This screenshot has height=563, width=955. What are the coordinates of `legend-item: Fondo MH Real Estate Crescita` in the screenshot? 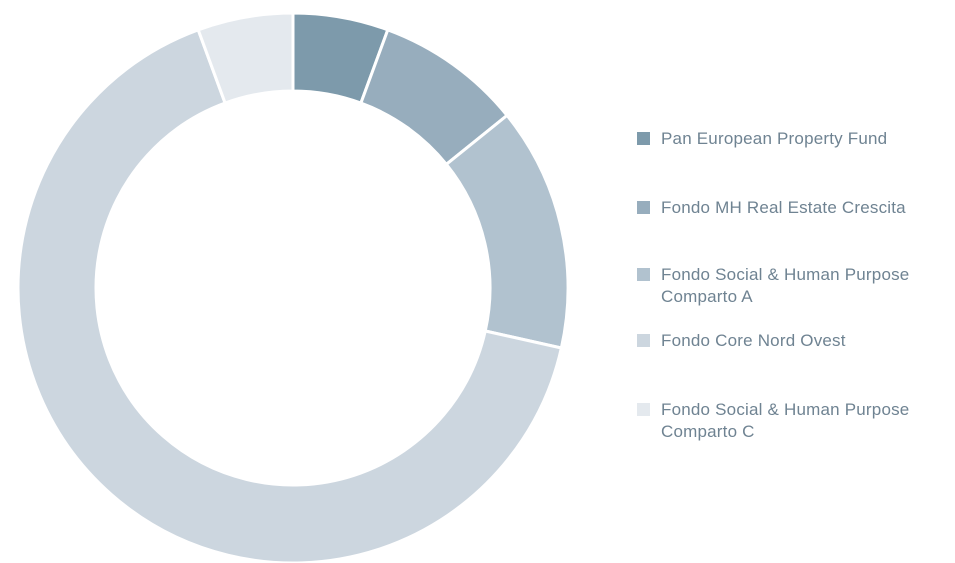 It's located at (794, 208).